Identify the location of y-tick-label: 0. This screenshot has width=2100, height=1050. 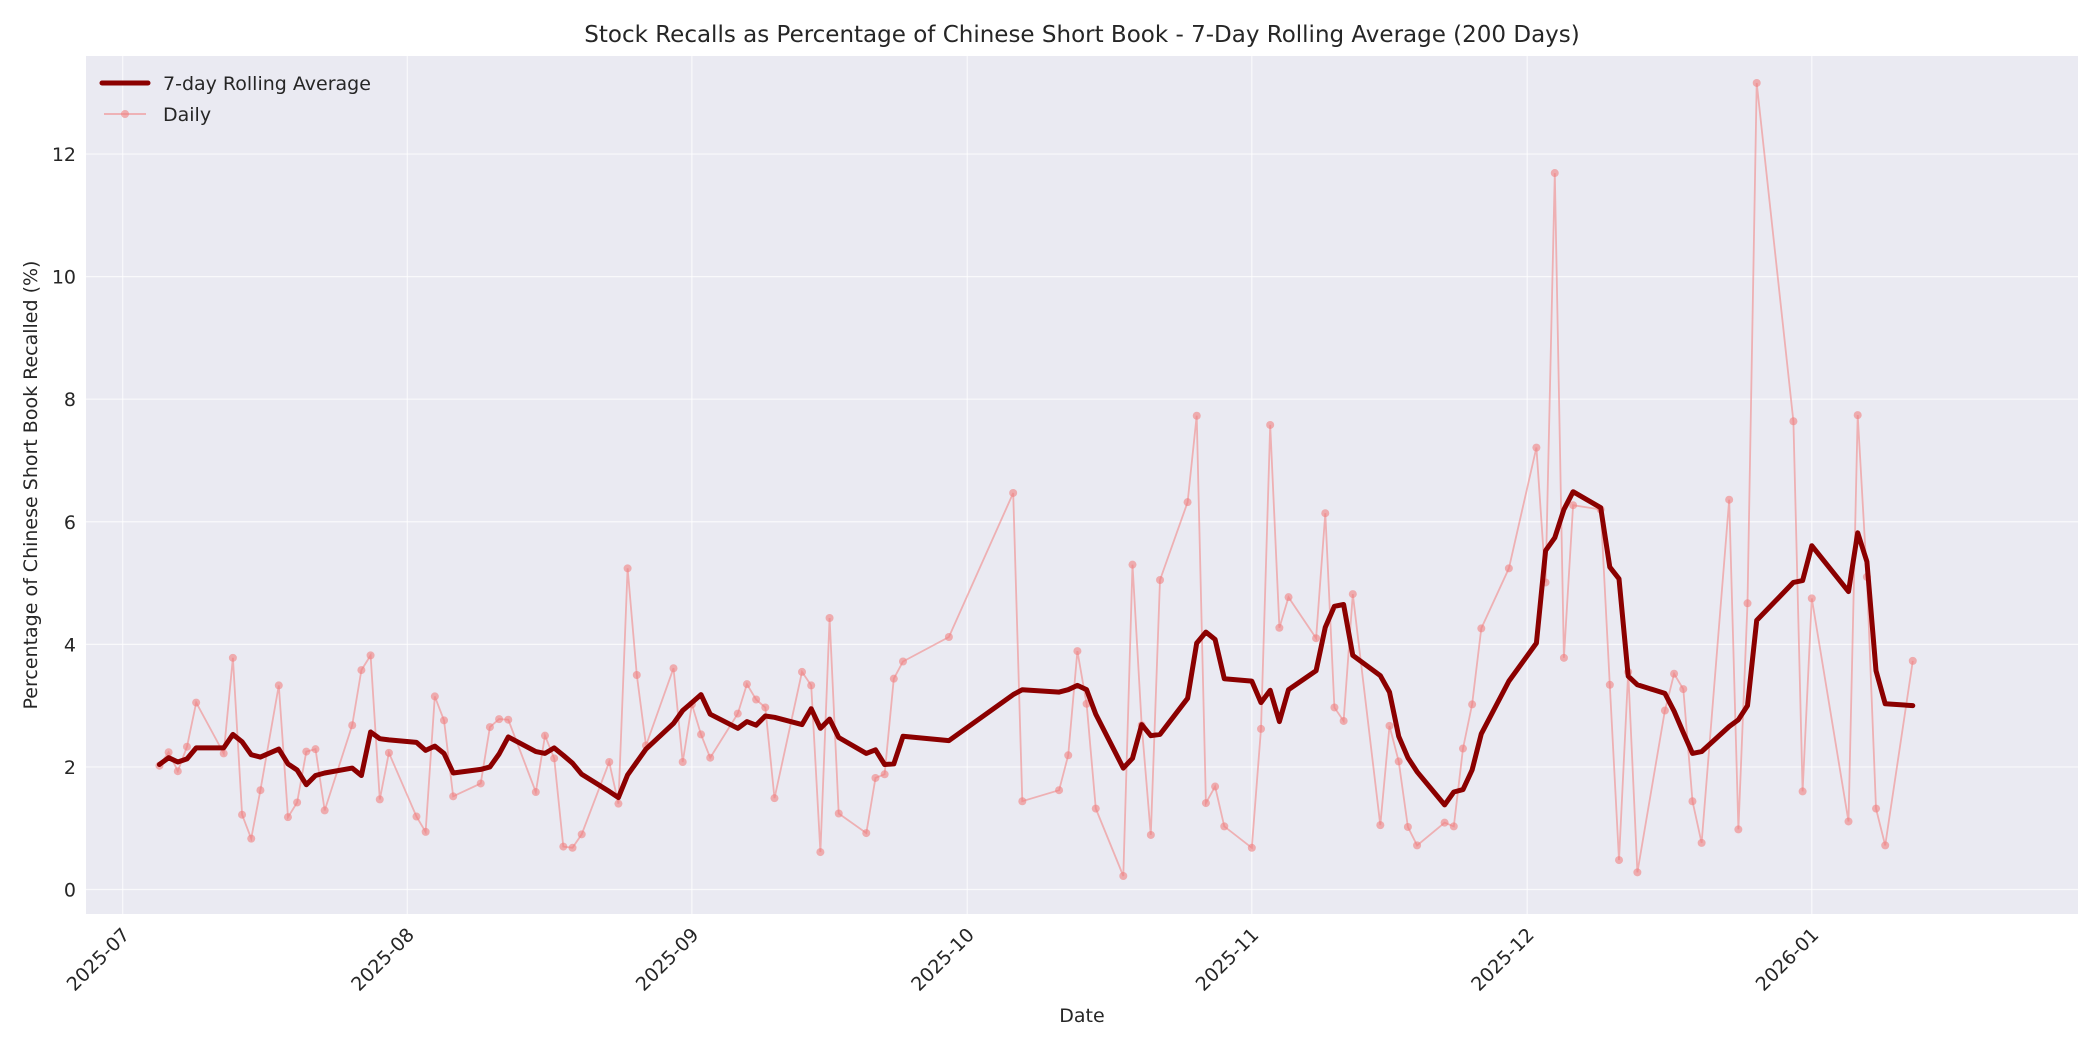
(70, 890).